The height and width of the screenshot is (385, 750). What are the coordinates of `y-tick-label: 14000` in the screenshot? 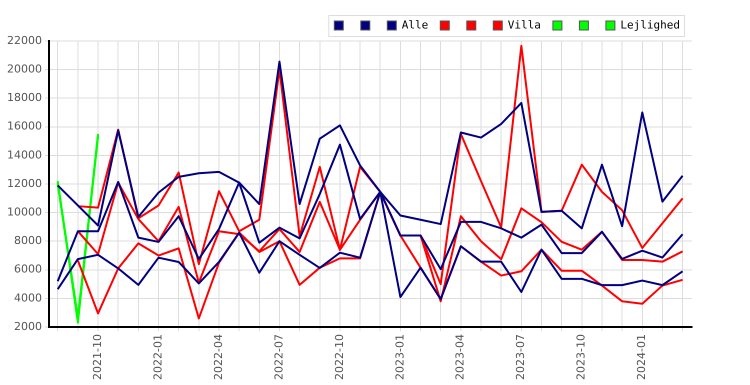 It's located at (24, 155).